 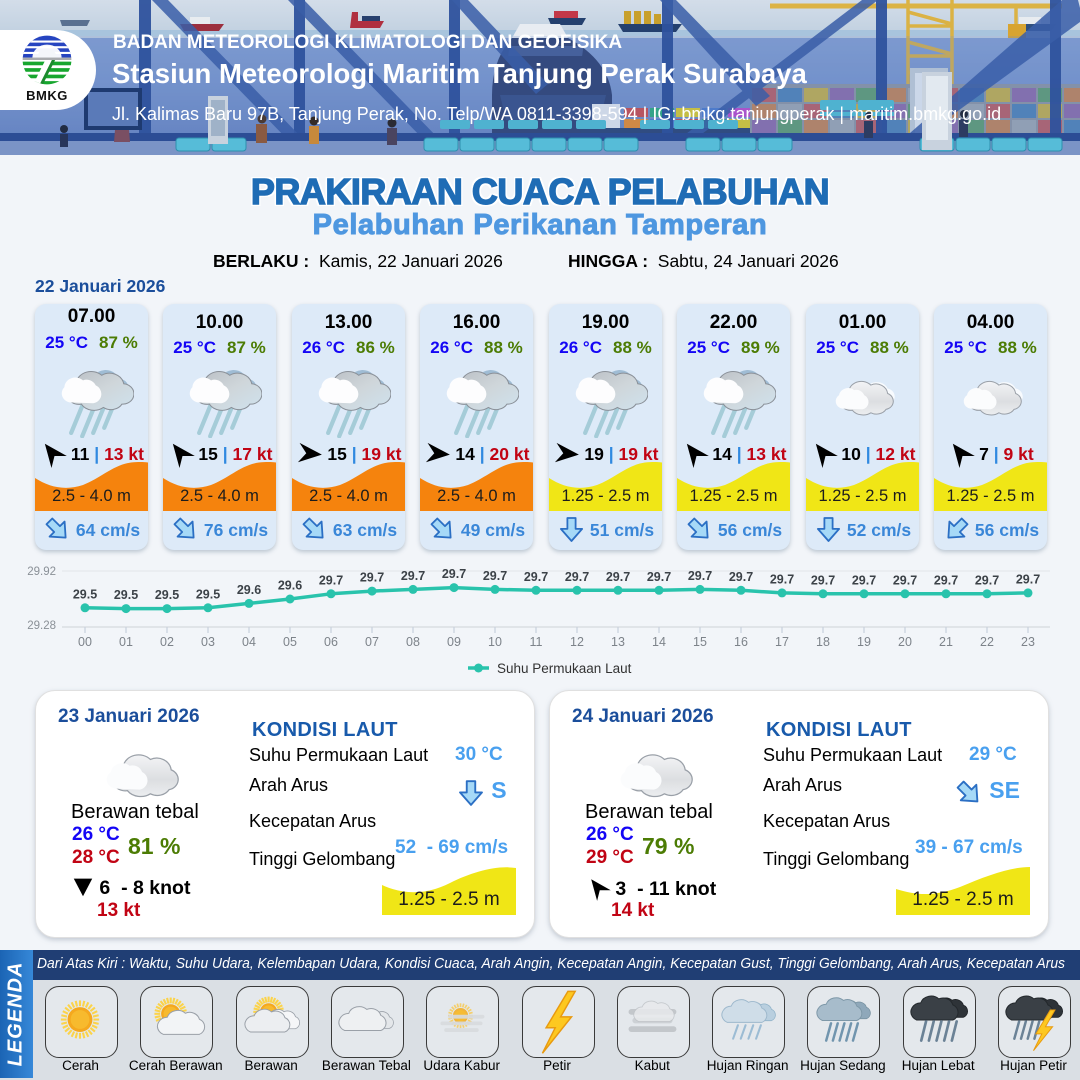 What do you see at coordinates (41, 626) in the screenshot?
I see `svg-text: 29.28` at bounding box center [41, 626].